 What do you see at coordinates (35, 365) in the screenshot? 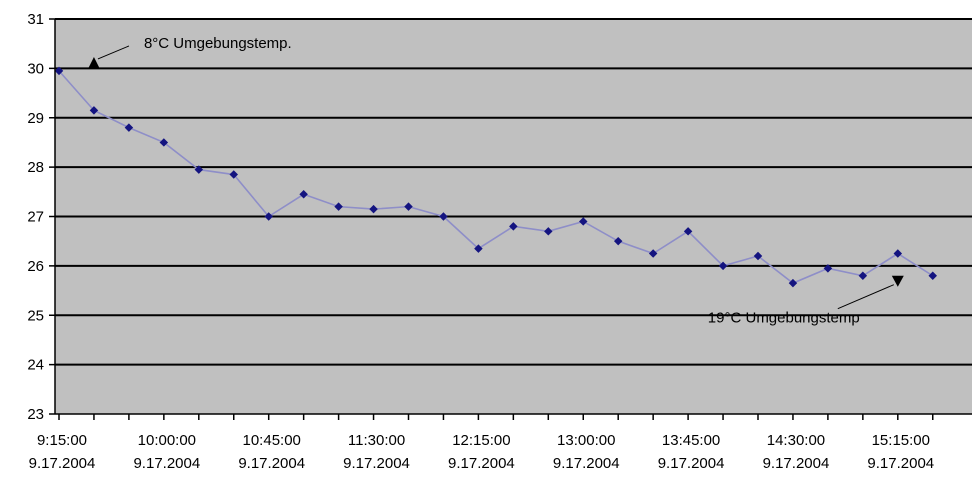
I see `y-tick-label: 24` at bounding box center [35, 365].